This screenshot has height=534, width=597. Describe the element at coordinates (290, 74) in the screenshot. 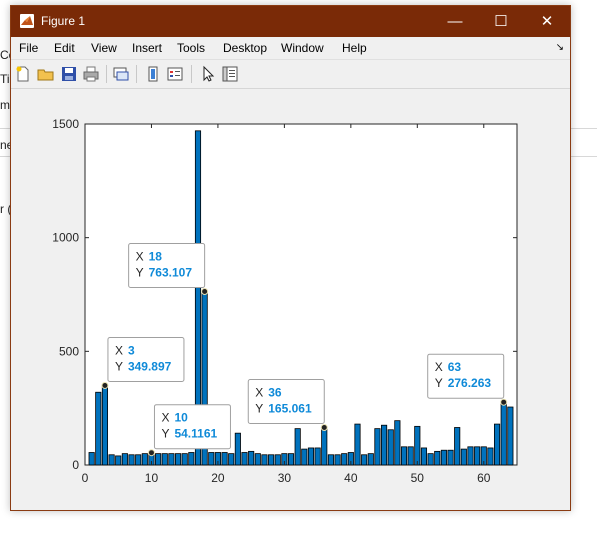

I see `figure-toolbar` at that location.